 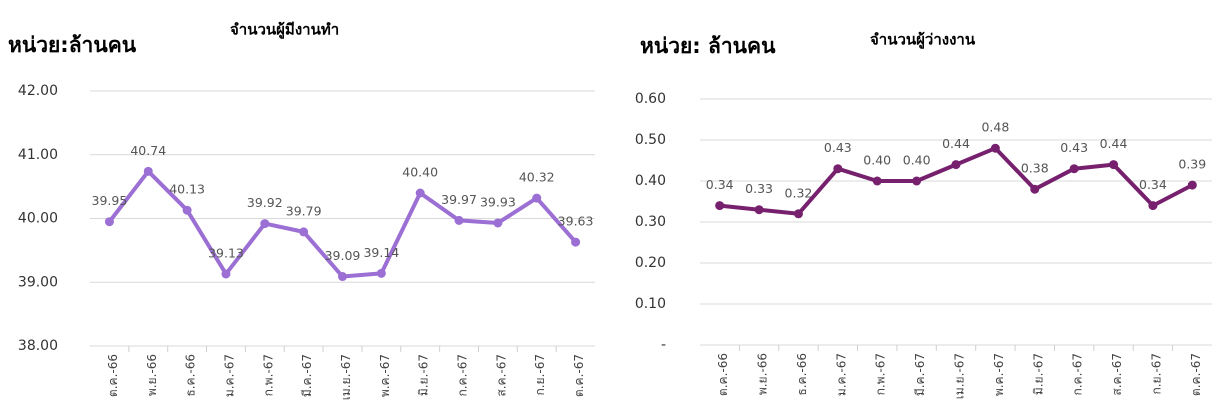 What do you see at coordinates (1192, 164) in the screenshot?
I see `data-label: 0.39` at bounding box center [1192, 164].